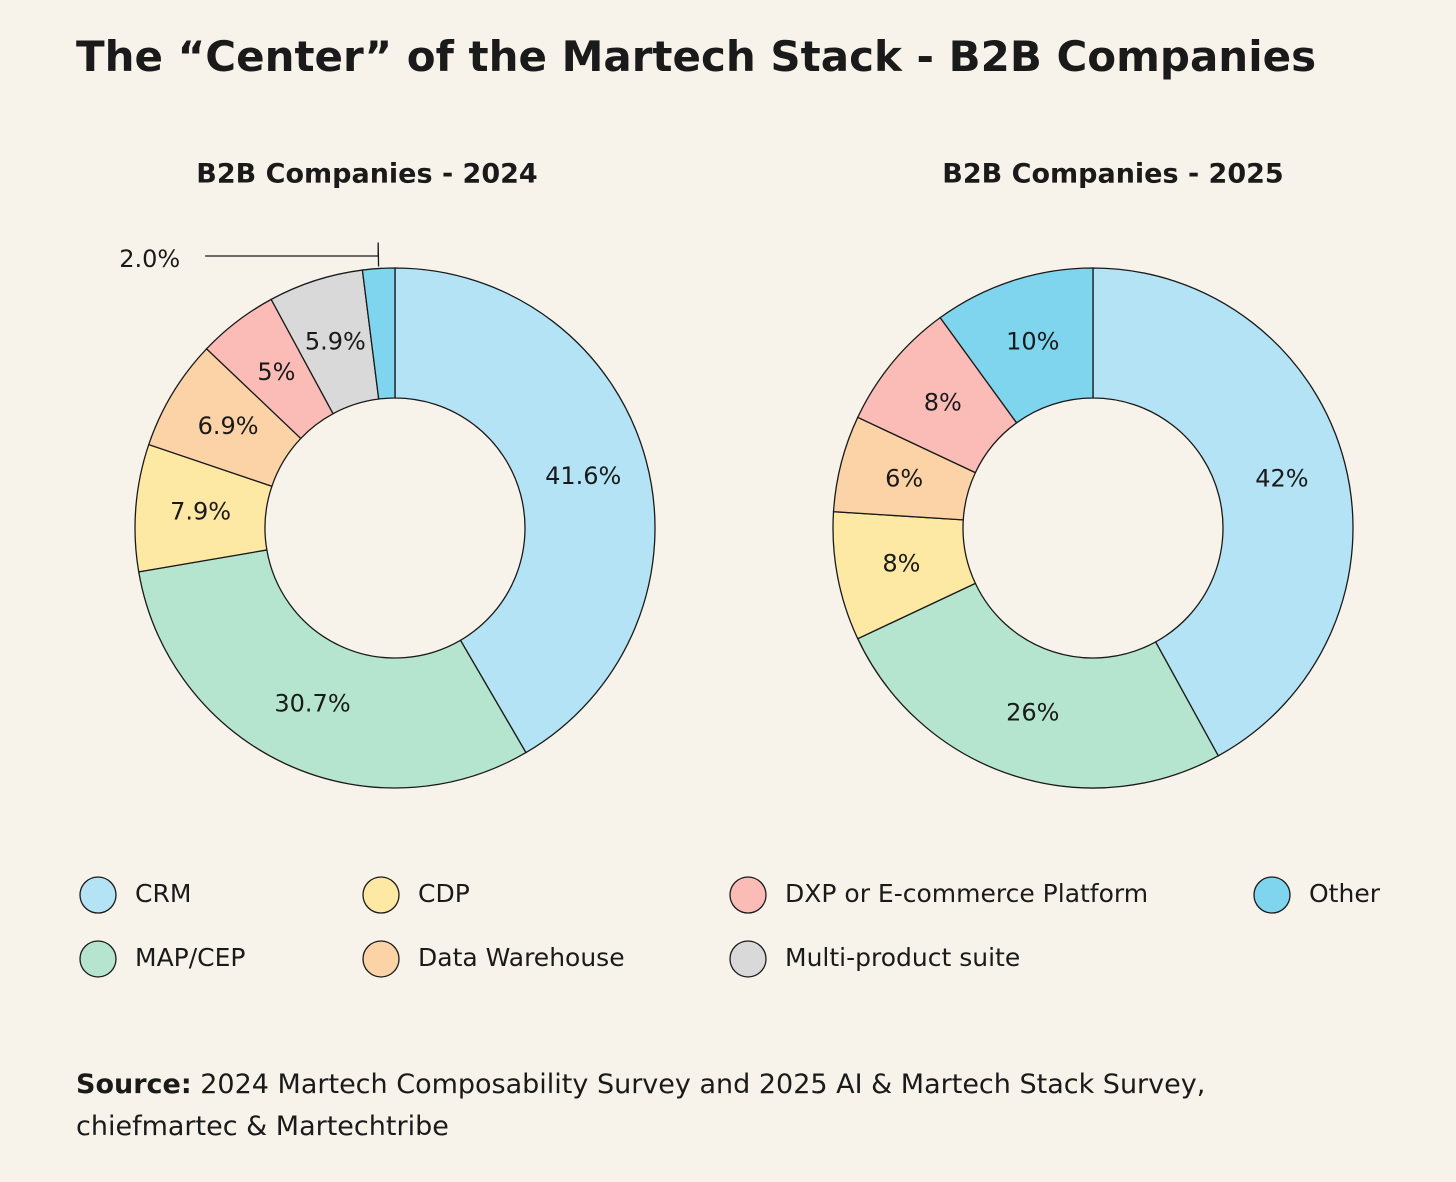 The width and height of the screenshot is (1456, 1182). I want to click on legend-label: Data Warehouse, so click(521, 957).